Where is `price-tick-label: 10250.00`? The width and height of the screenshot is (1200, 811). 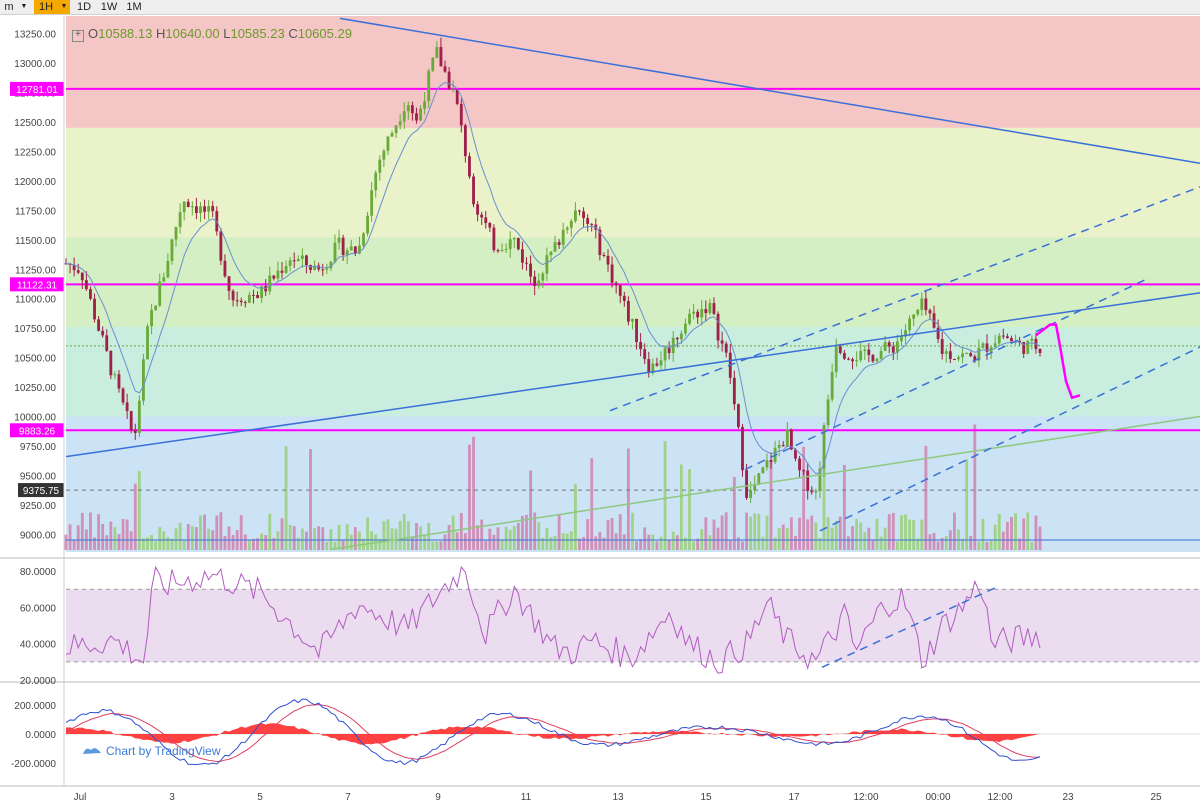
price-tick-label: 10250.00 is located at coordinates (35, 388).